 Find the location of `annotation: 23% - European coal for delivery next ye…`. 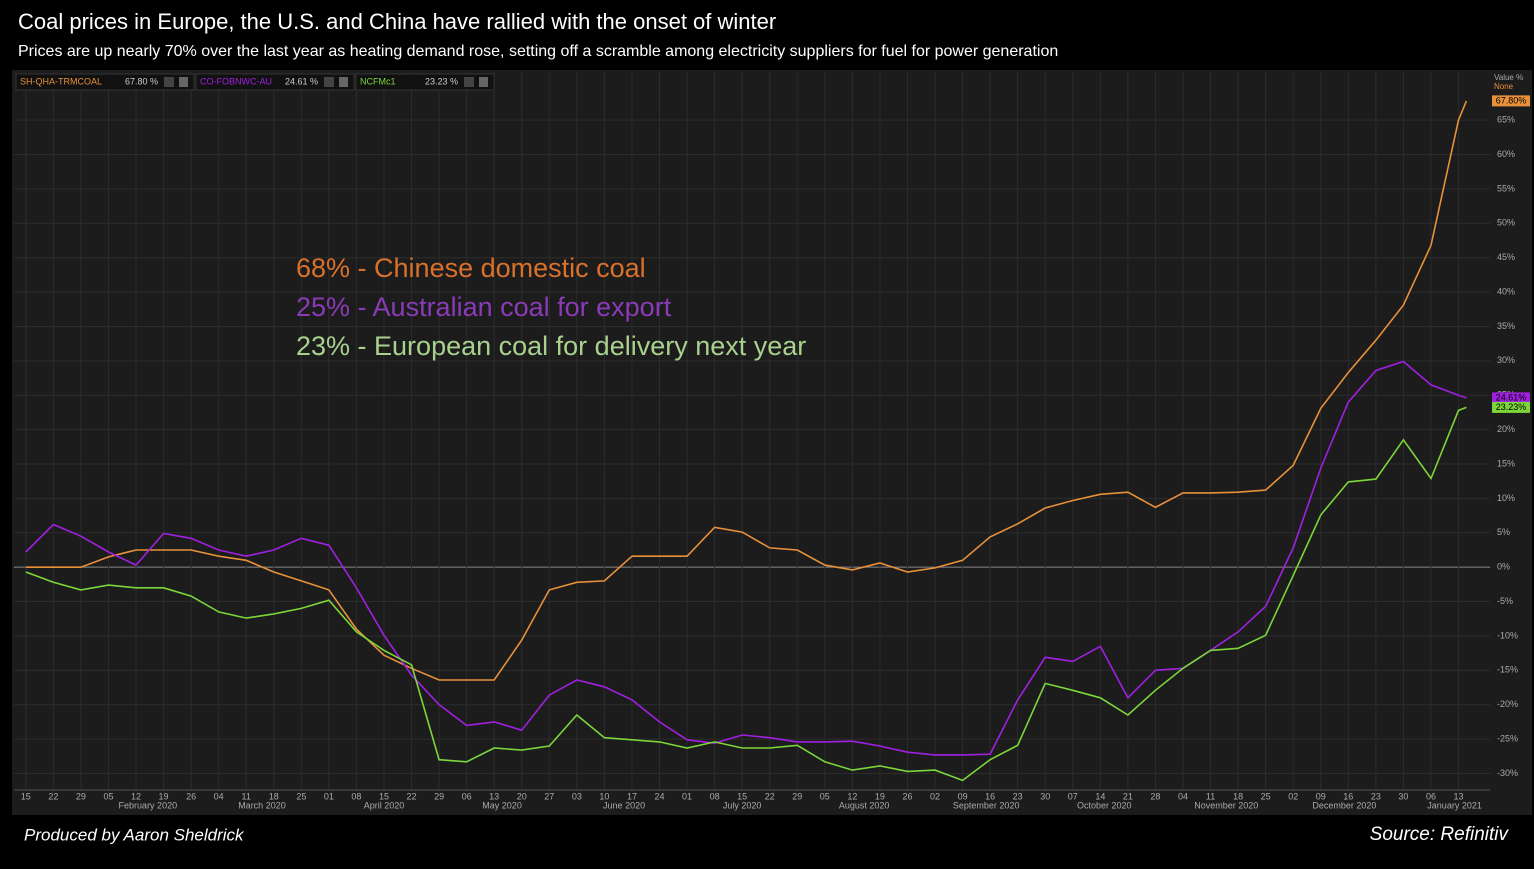

annotation: 23% - European coal for delivery next ye… is located at coordinates (551, 346).